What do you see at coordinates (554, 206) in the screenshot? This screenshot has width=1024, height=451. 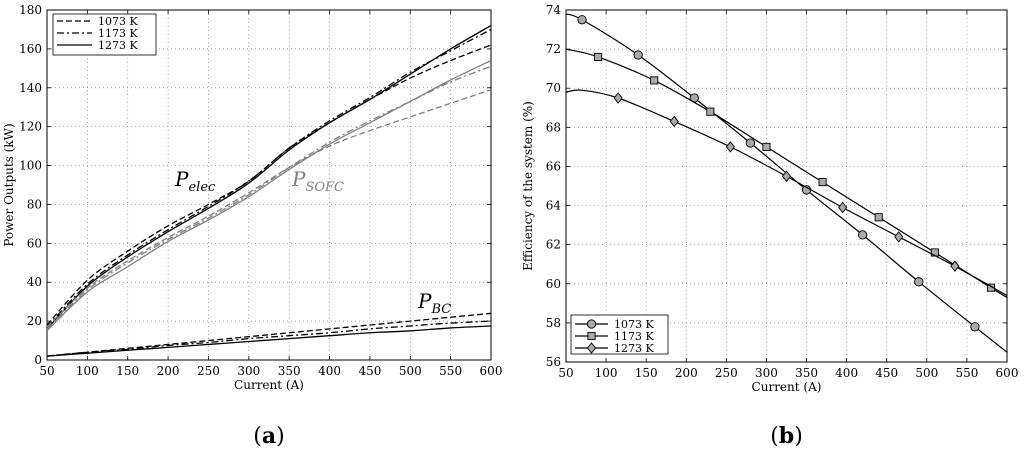 I see `y-tick-label: 64` at bounding box center [554, 206].